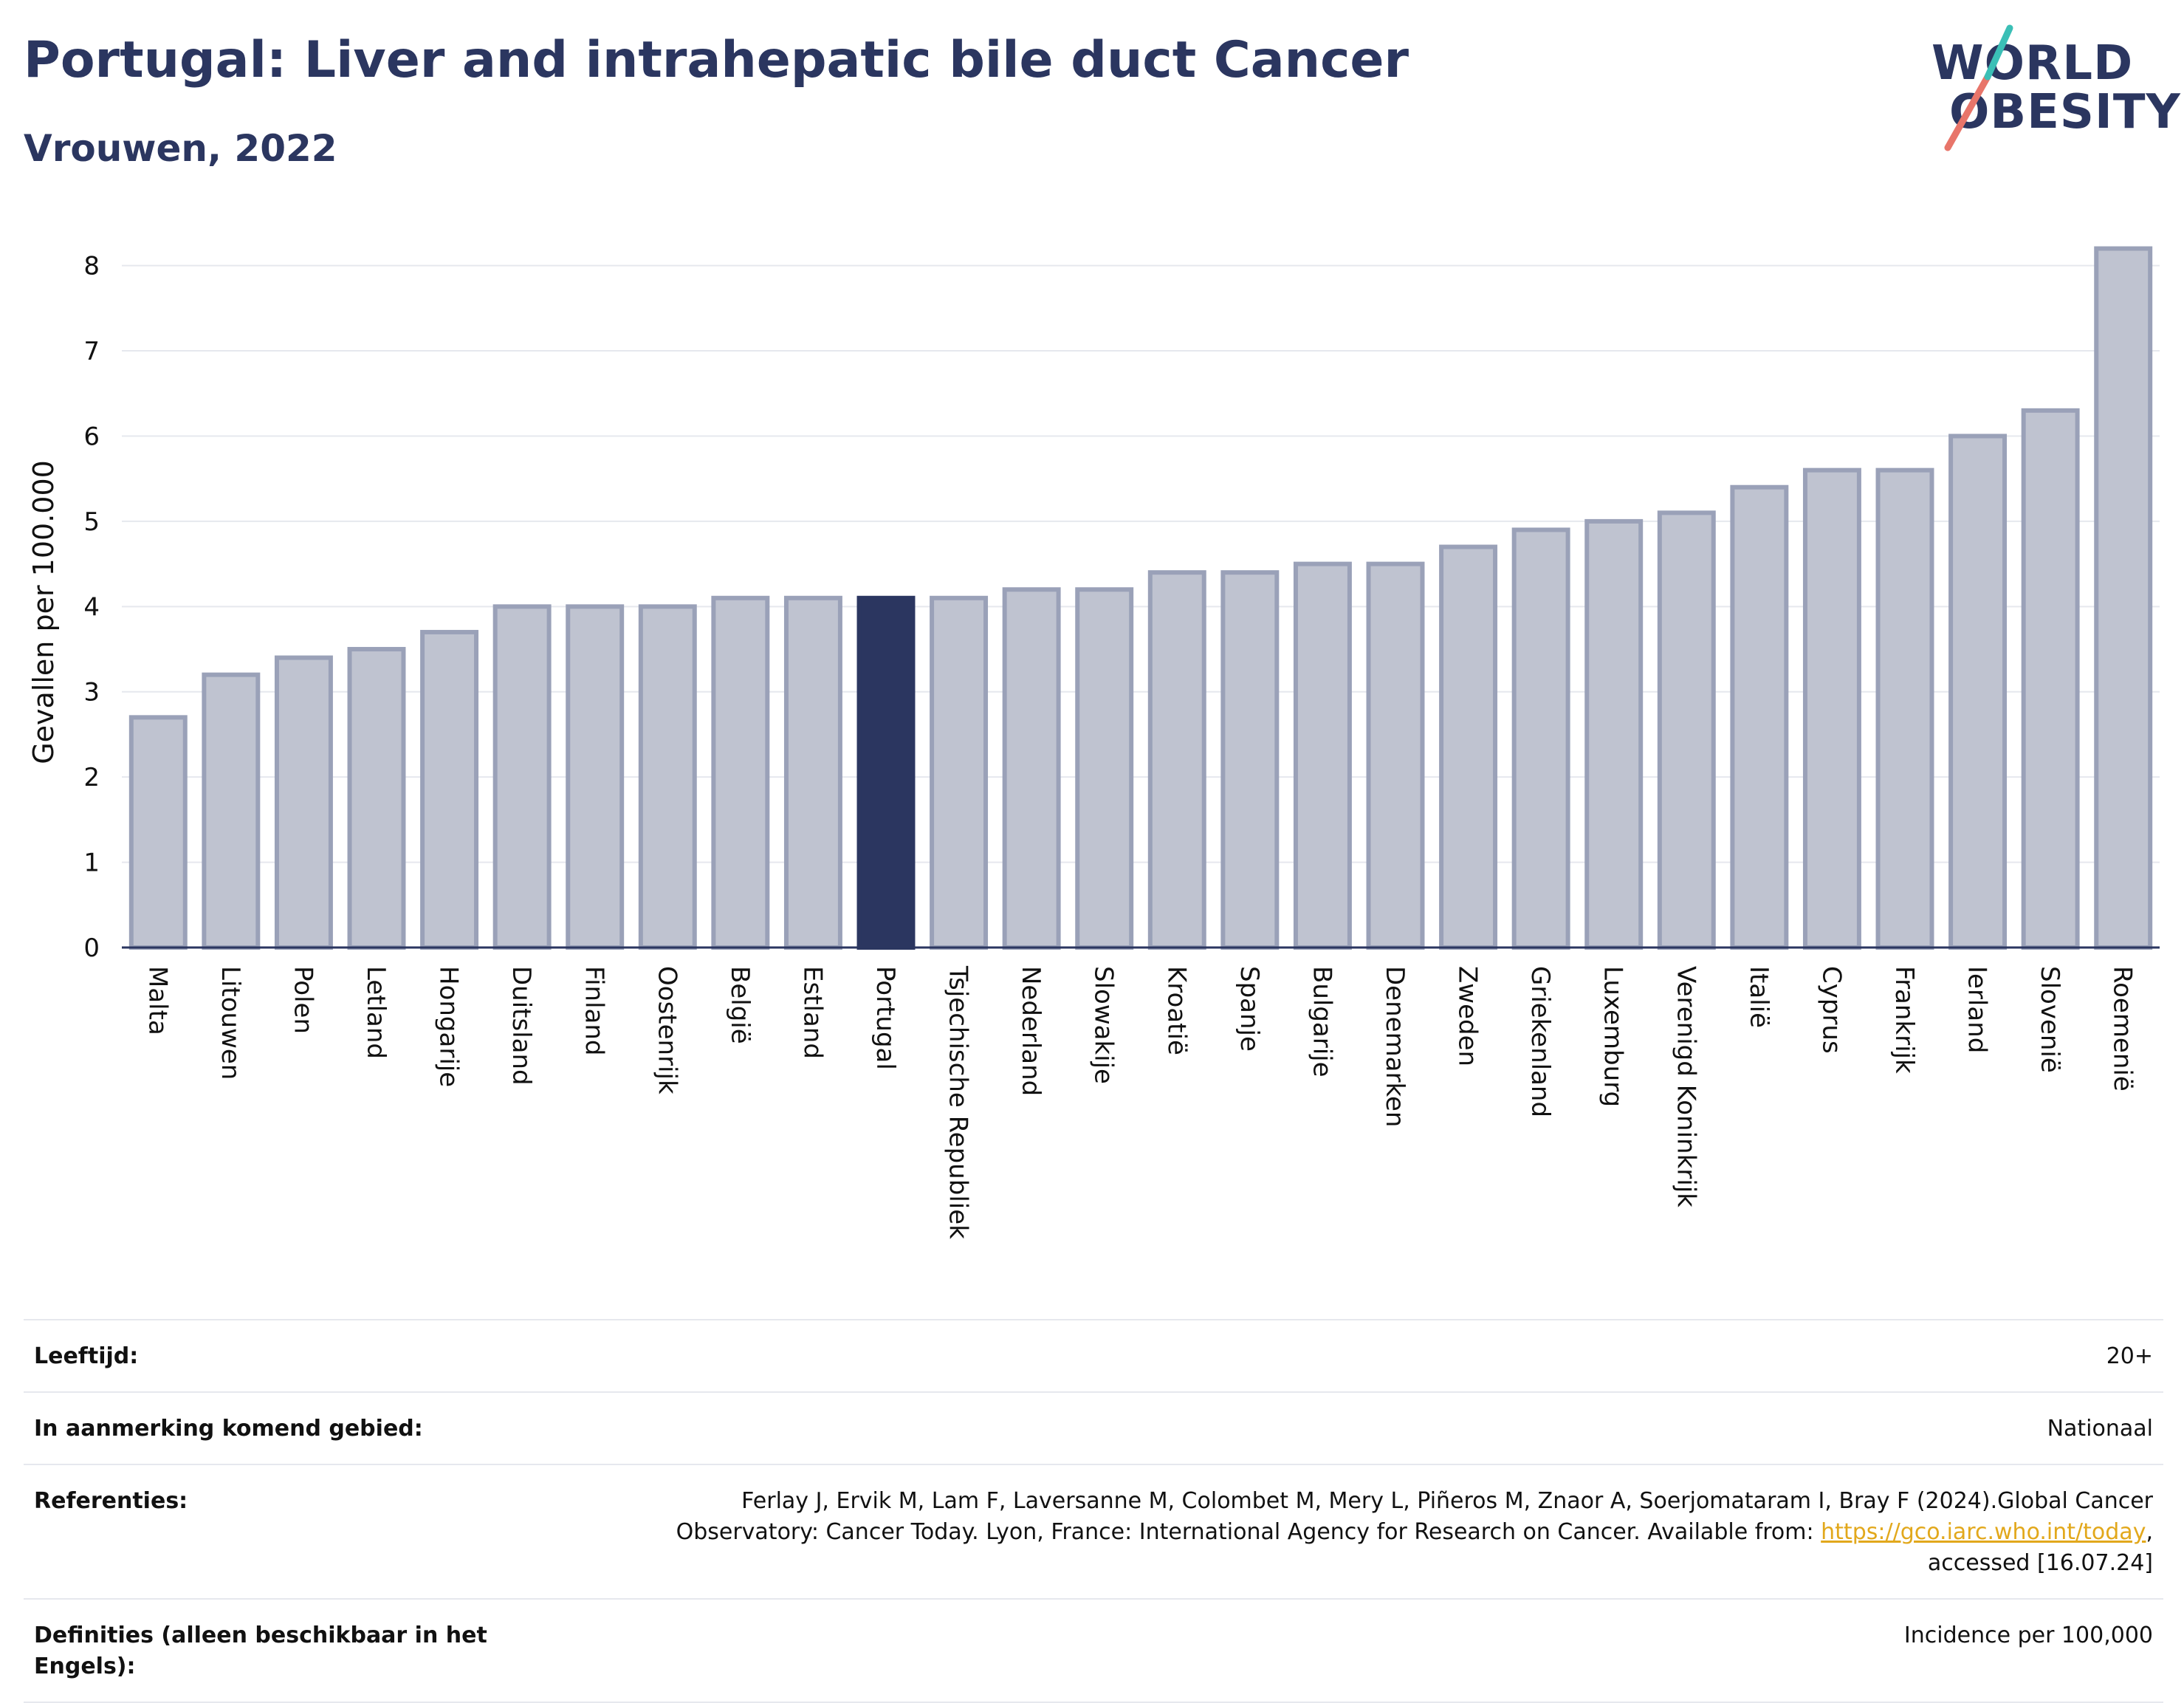 The image size is (2184, 1703). I want to click on logo-slash-icon, so click(1979, 87).